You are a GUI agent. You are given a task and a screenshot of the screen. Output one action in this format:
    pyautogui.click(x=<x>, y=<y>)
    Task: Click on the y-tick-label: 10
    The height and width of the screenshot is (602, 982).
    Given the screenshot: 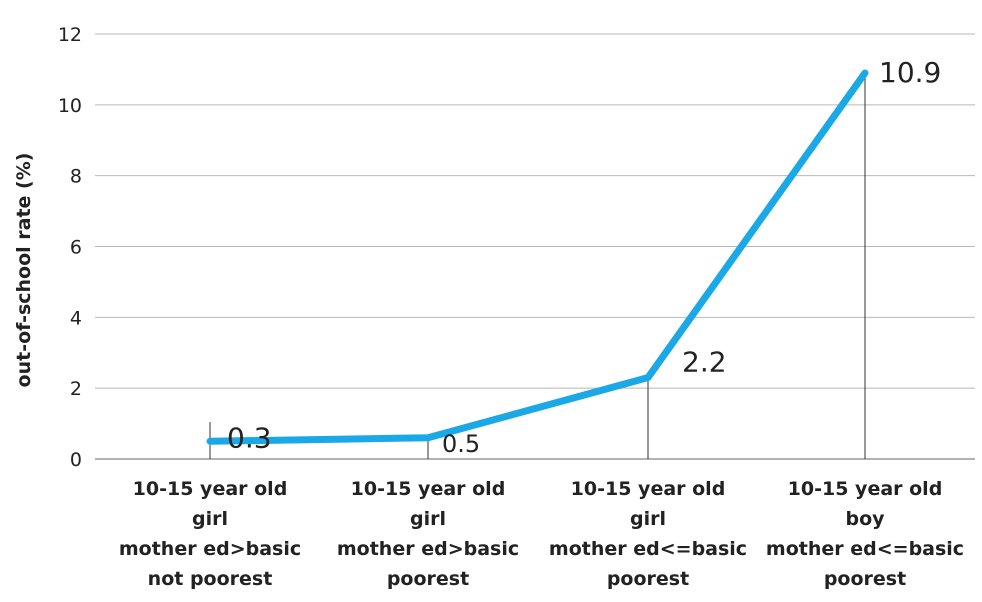 What is the action you would take?
    pyautogui.click(x=70, y=106)
    